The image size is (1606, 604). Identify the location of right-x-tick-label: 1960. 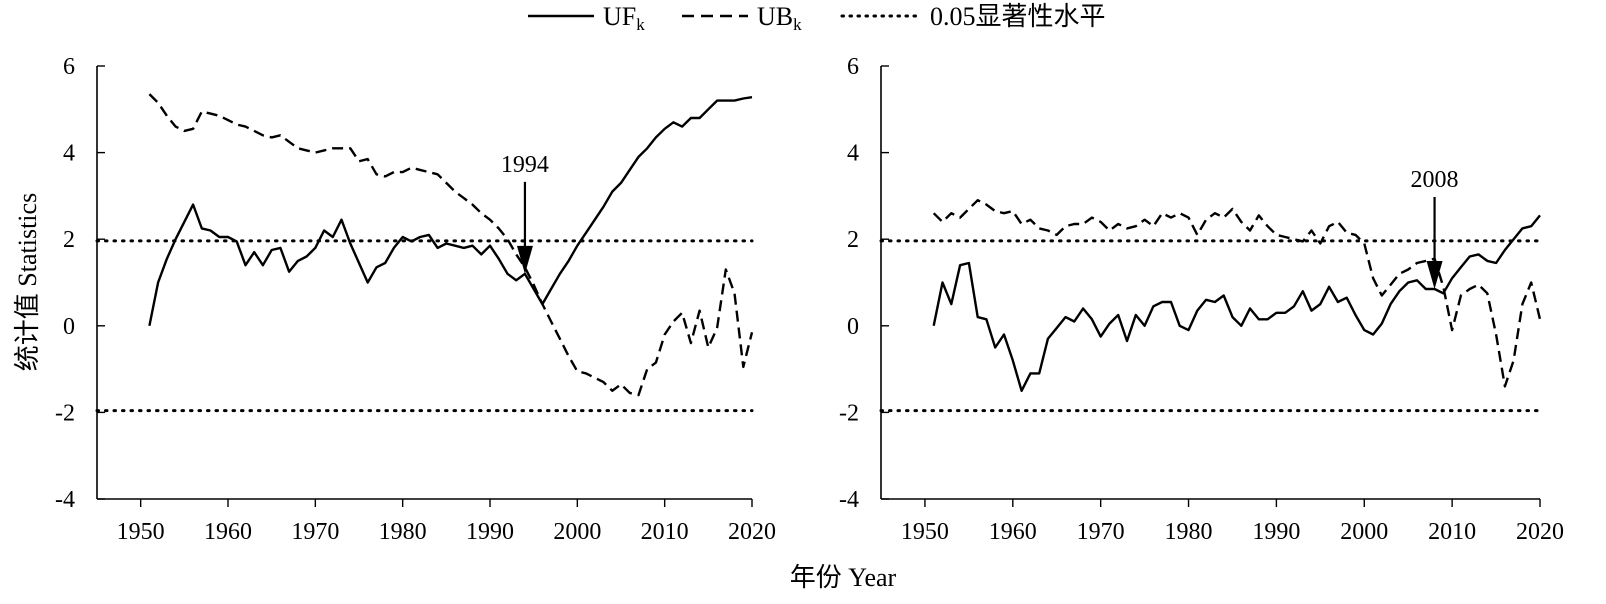
(1013, 532).